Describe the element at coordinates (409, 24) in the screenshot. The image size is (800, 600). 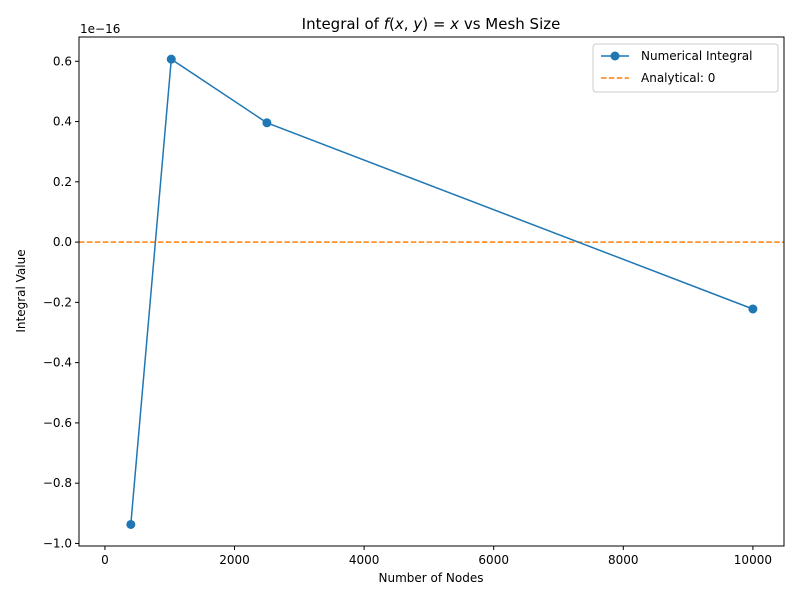
I see `chart-title-comma: ,` at that location.